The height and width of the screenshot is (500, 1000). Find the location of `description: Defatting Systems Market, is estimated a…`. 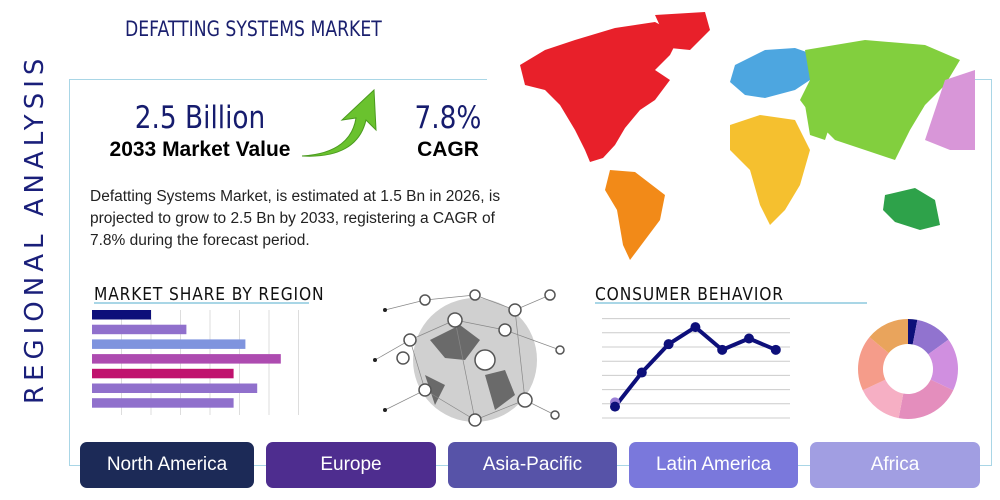

description: Defatting Systems Market, is estimated a… is located at coordinates (295, 218).